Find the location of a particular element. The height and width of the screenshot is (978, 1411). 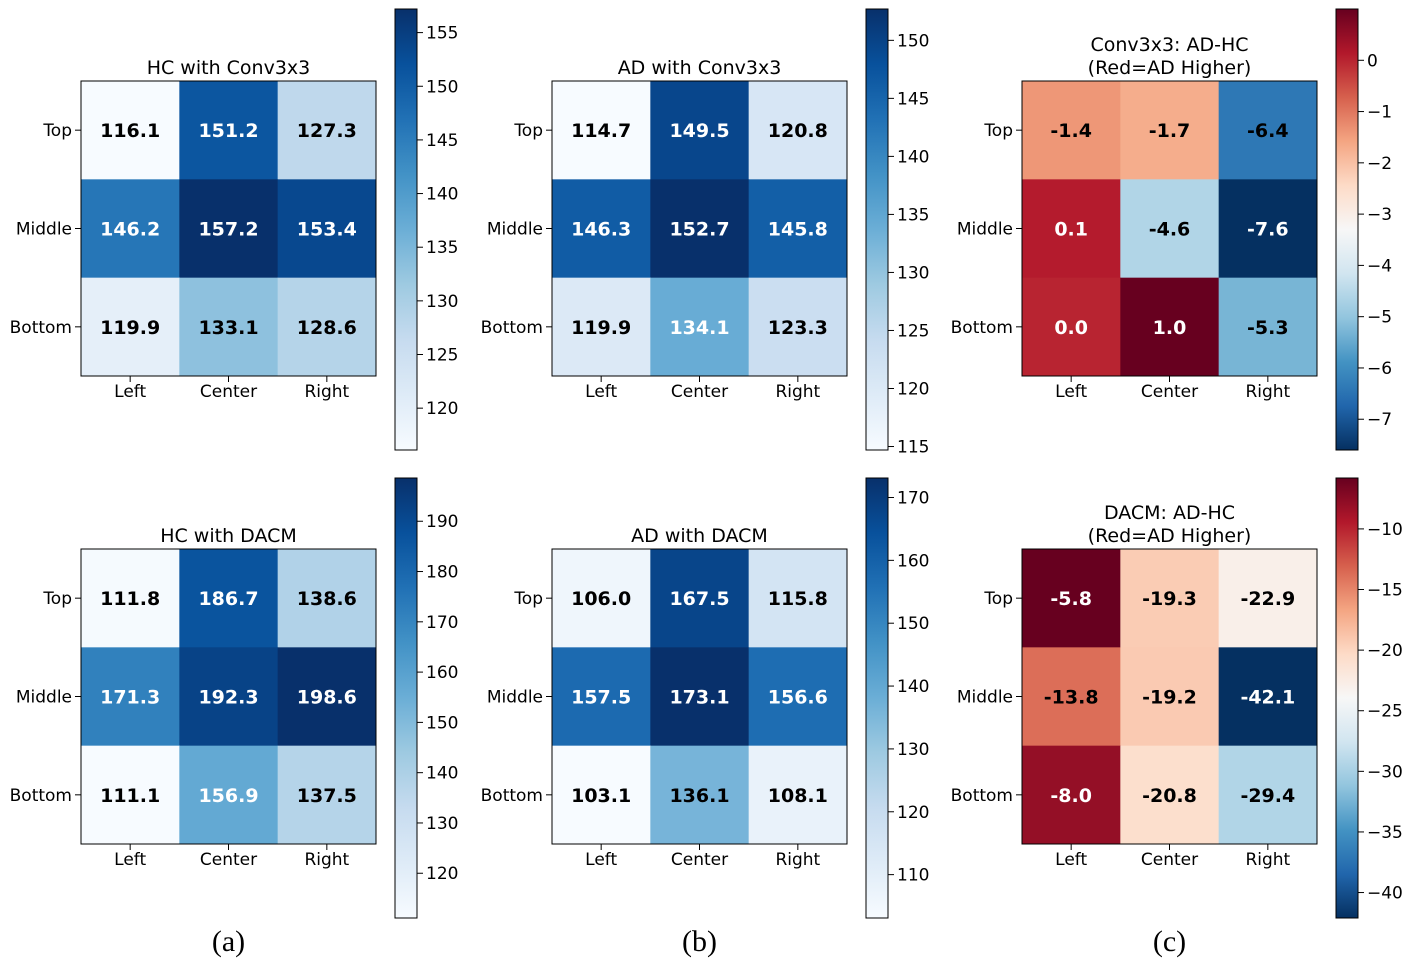

colorbar-tick-label: 125 is located at coordinates (442, 356).